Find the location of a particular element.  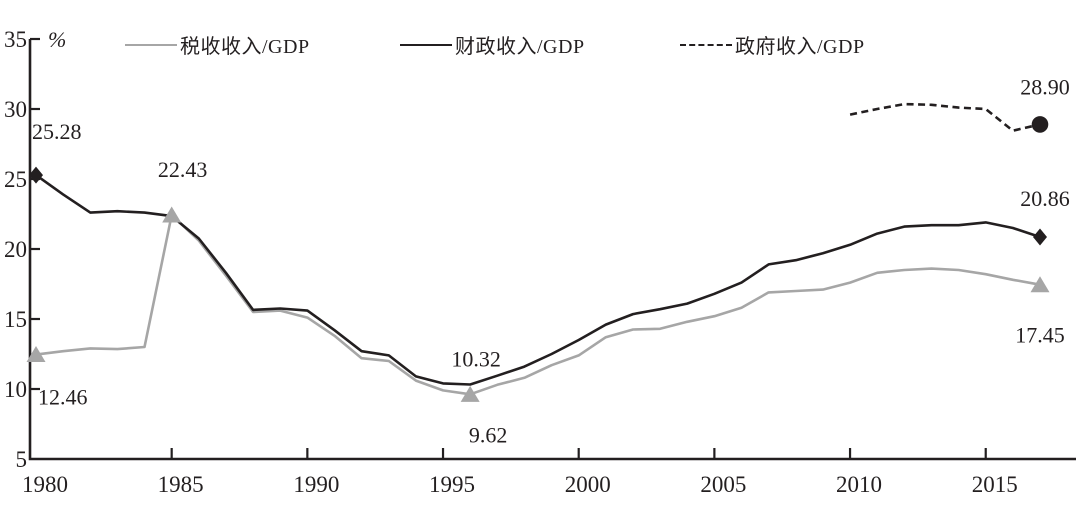

y-axis-unit-label: % is located at coordinates (57, 39).